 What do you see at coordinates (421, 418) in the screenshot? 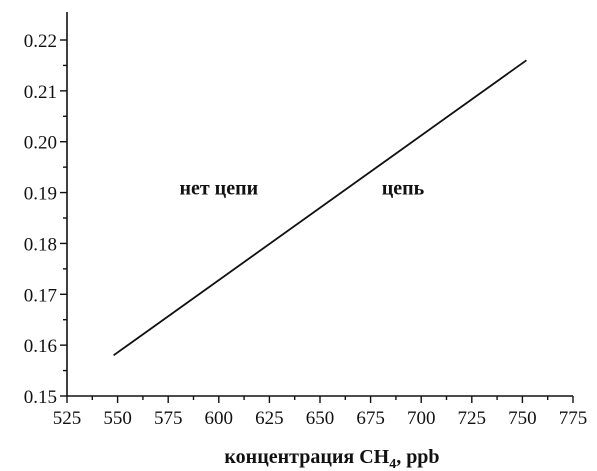
I see `x-tick-label-700: 700` at bounding box center [421, 418].